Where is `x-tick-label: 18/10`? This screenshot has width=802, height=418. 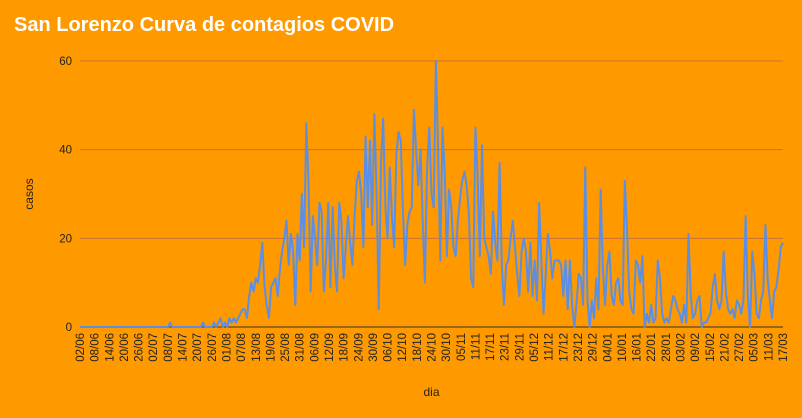
x-tick-label: 18/10 is located at coordinates (418, 347).